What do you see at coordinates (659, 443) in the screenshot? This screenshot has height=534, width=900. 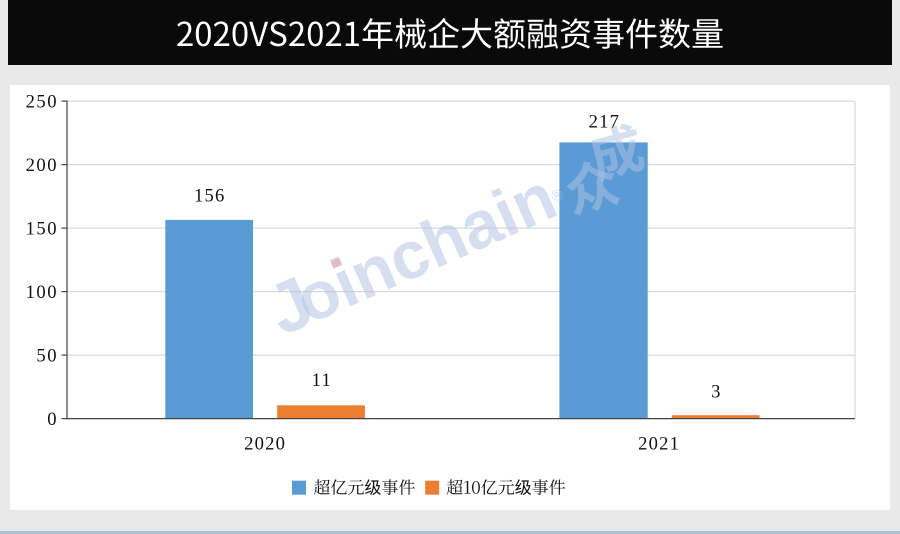 I see `svg-text: 2021` at bounding box center [659, 443].